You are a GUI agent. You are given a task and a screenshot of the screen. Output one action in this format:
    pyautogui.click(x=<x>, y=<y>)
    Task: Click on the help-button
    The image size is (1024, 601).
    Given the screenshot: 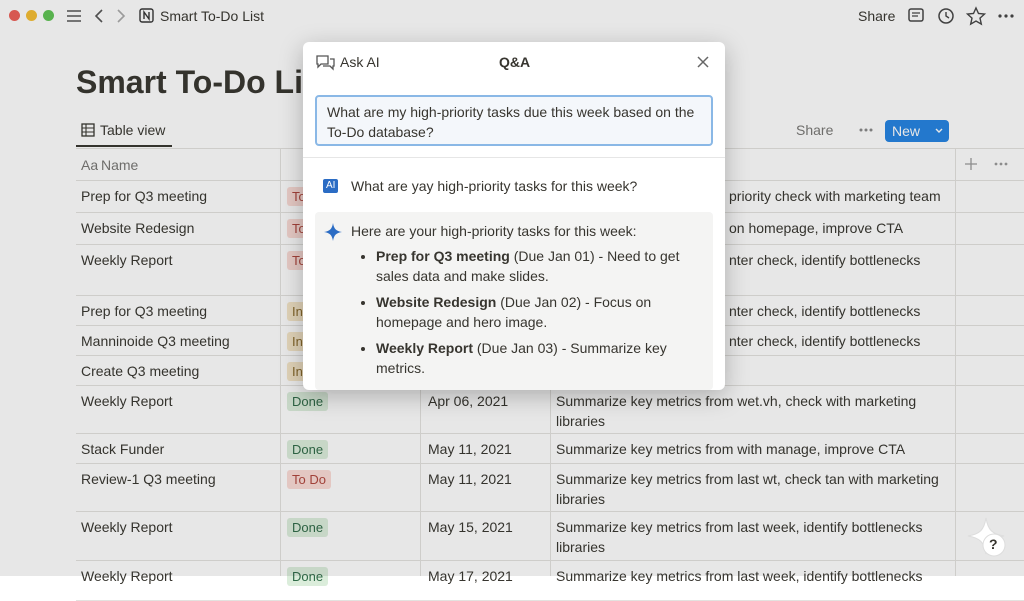 What is the action you would take?
    pyautogui.click(x=991, y=541)
    